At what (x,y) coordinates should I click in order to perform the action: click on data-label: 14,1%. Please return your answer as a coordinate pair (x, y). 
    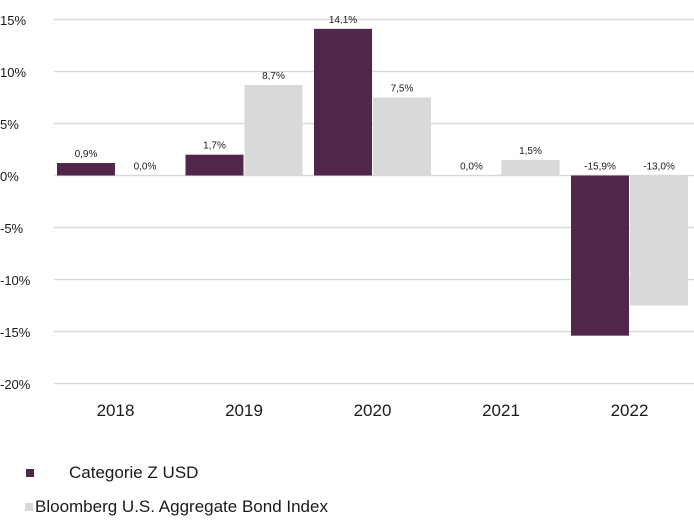
    Looking at the image, I should click on (343, 20).